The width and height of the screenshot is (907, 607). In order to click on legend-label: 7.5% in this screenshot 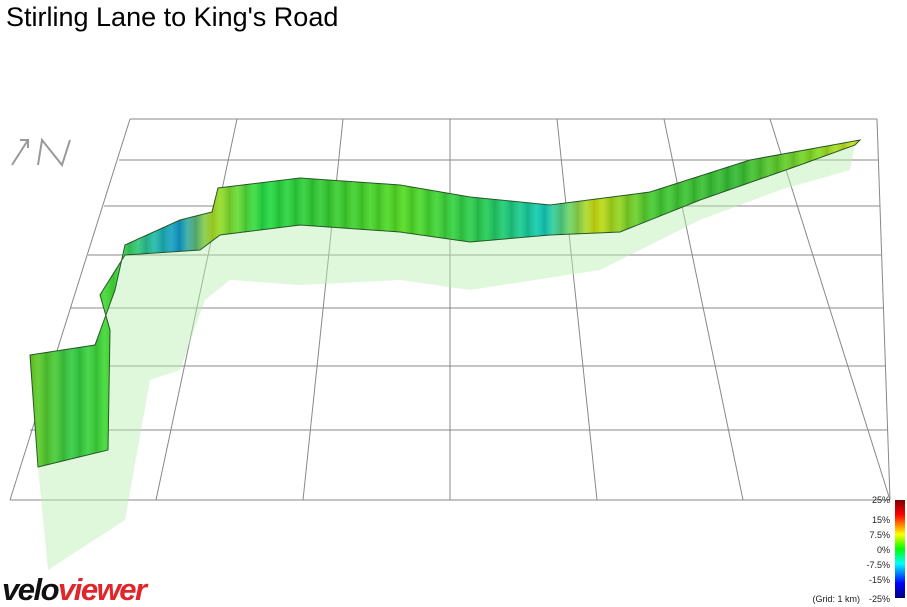, I will do `click(879, 535)`.